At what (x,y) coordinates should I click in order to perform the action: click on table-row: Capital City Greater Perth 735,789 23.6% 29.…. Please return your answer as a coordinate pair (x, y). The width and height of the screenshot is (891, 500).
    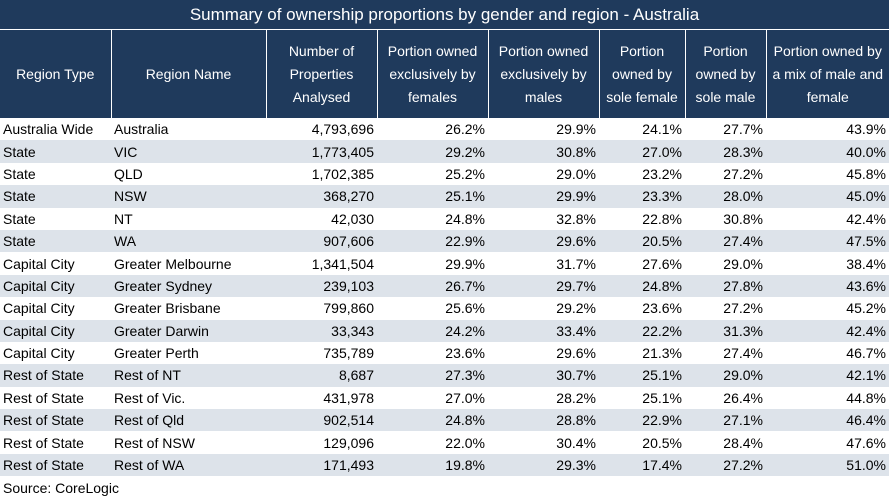
    Looking at the image, I should click on (444, 353).